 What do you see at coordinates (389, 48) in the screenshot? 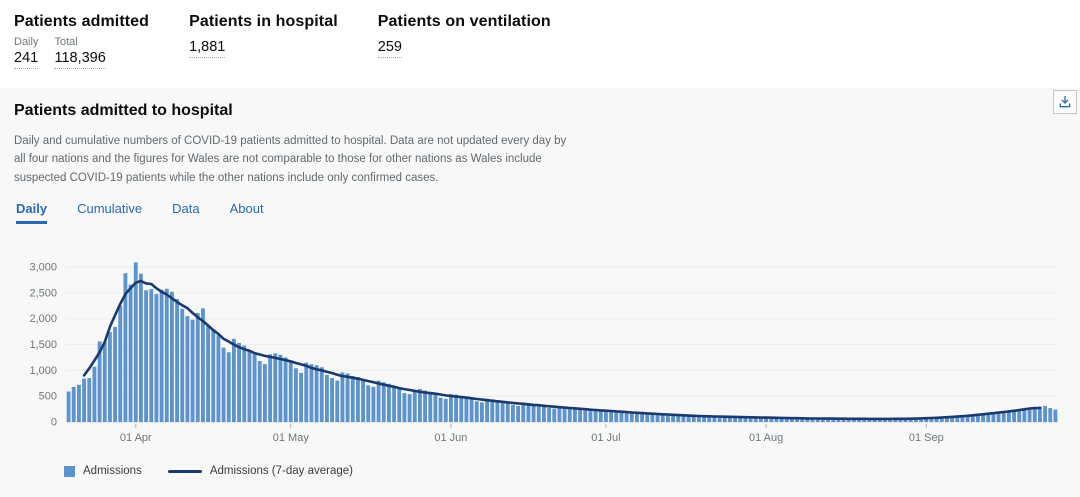
I see `ventilation-value: 259` at bounding box center [389, 48].